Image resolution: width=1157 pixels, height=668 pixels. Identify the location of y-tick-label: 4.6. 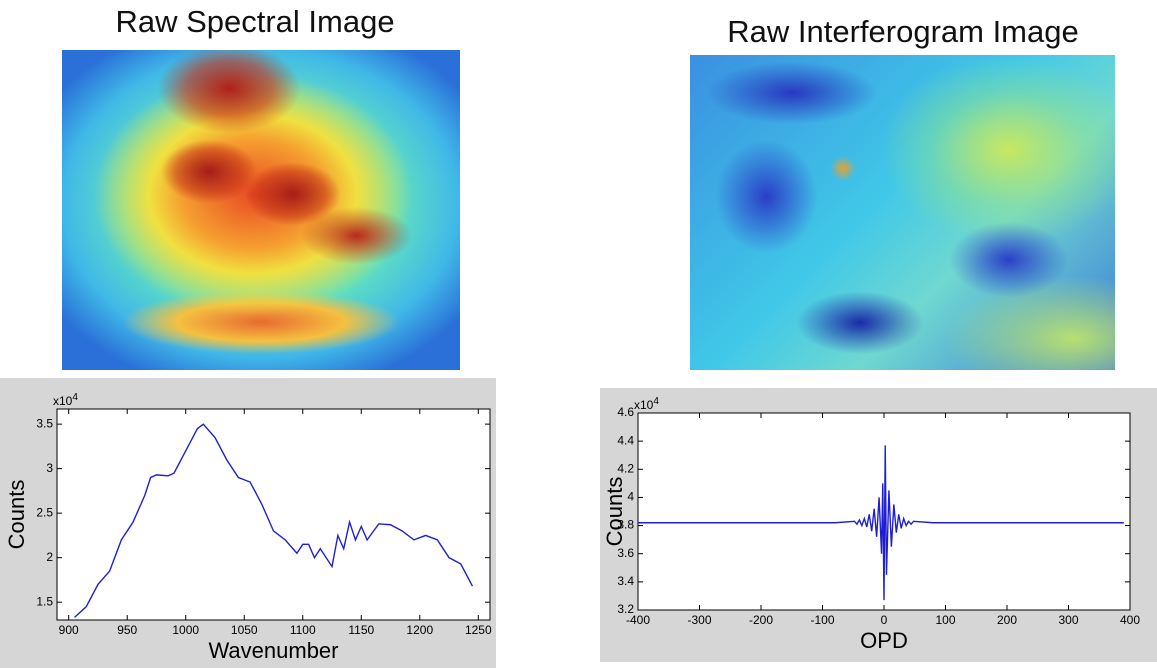
(625, 412).